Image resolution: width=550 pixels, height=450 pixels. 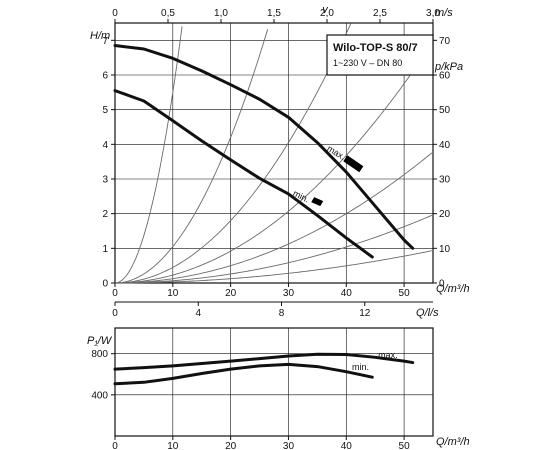 I want to click on top-x-tick-5: 50, so click(x=405, y=293).